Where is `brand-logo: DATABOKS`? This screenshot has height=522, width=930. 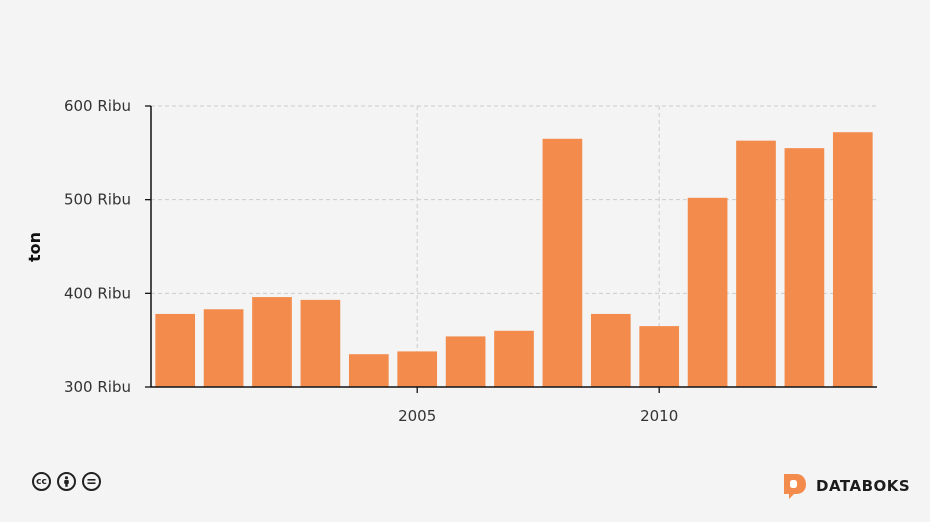
brand-logo: DATABOKS is located at coordinates (846, 486).